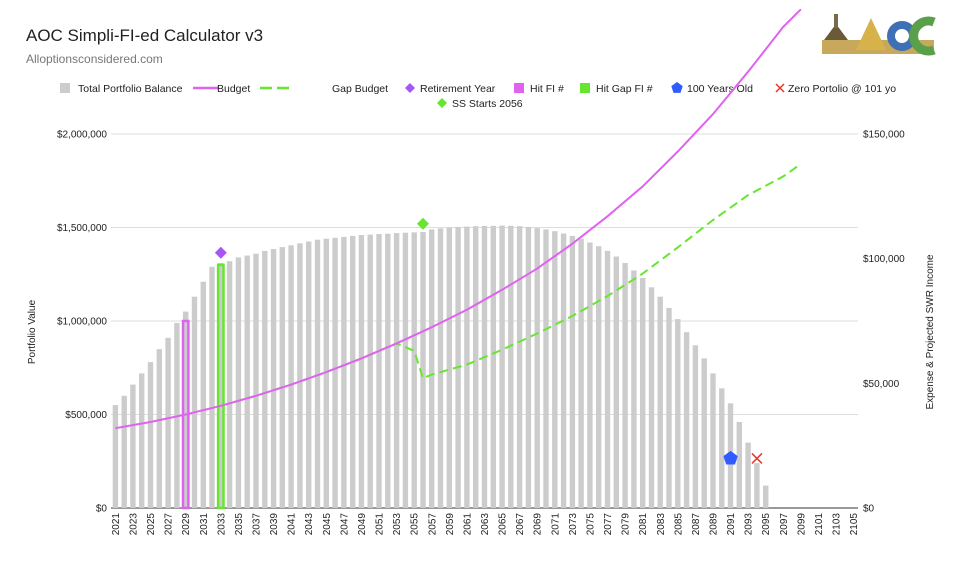  Describe the element at coordinates (573, 524) in the screenshot. I see `x-tick: 2073` at that location.